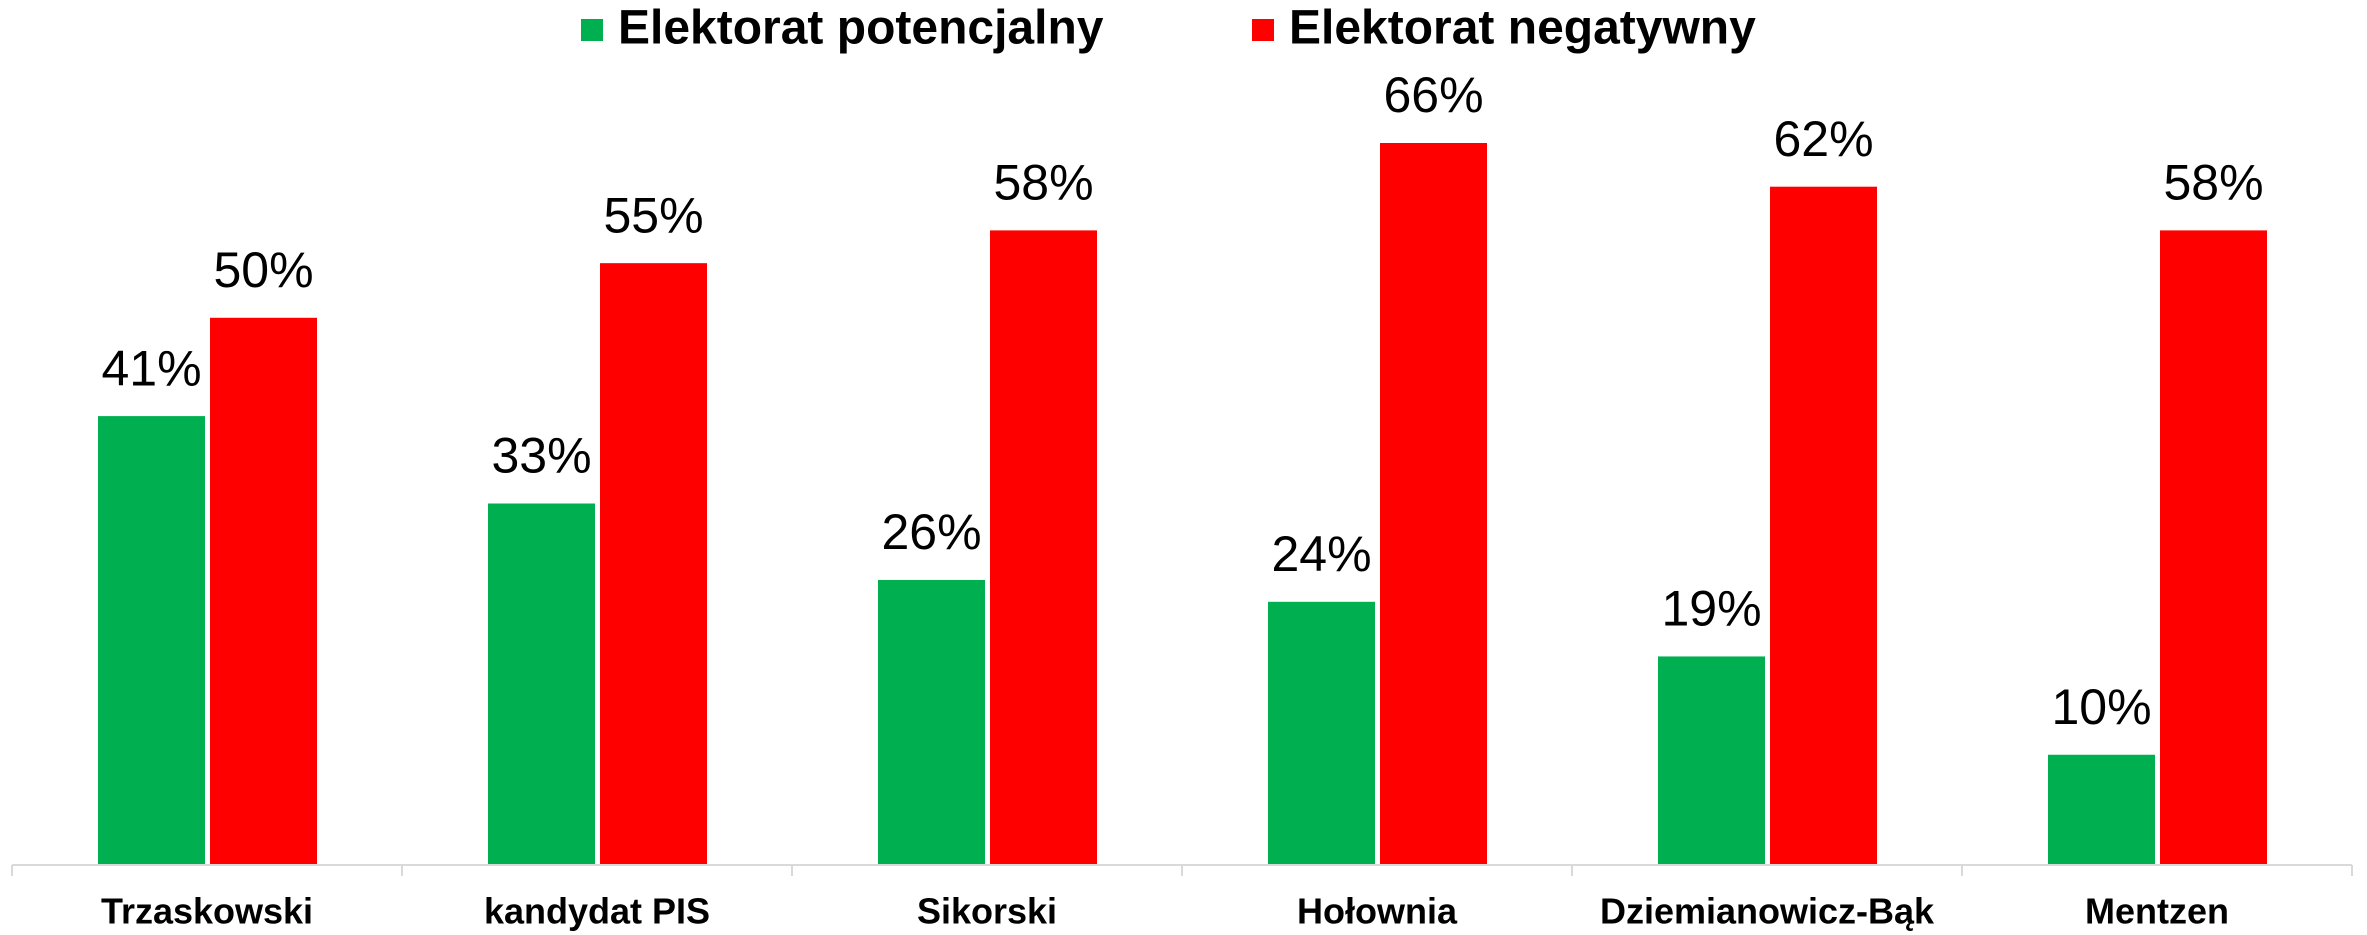 This screenshot has height=935, width=2367. I want to click on legend-label: Elektorat potencjalny, so click(861, 28).